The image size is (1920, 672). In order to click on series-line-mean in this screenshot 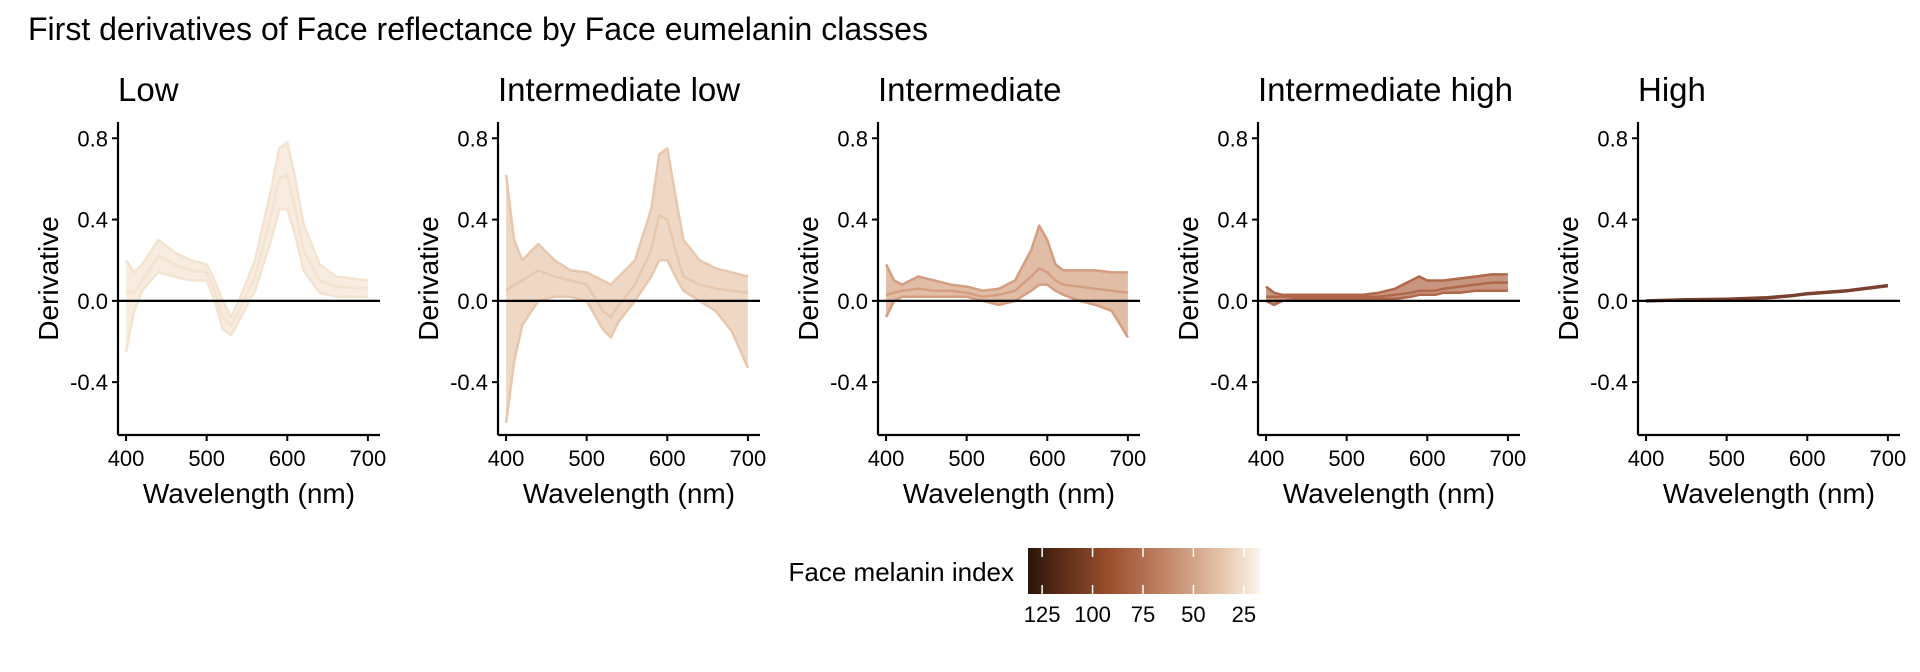, I will do `click(1767, 293)`.